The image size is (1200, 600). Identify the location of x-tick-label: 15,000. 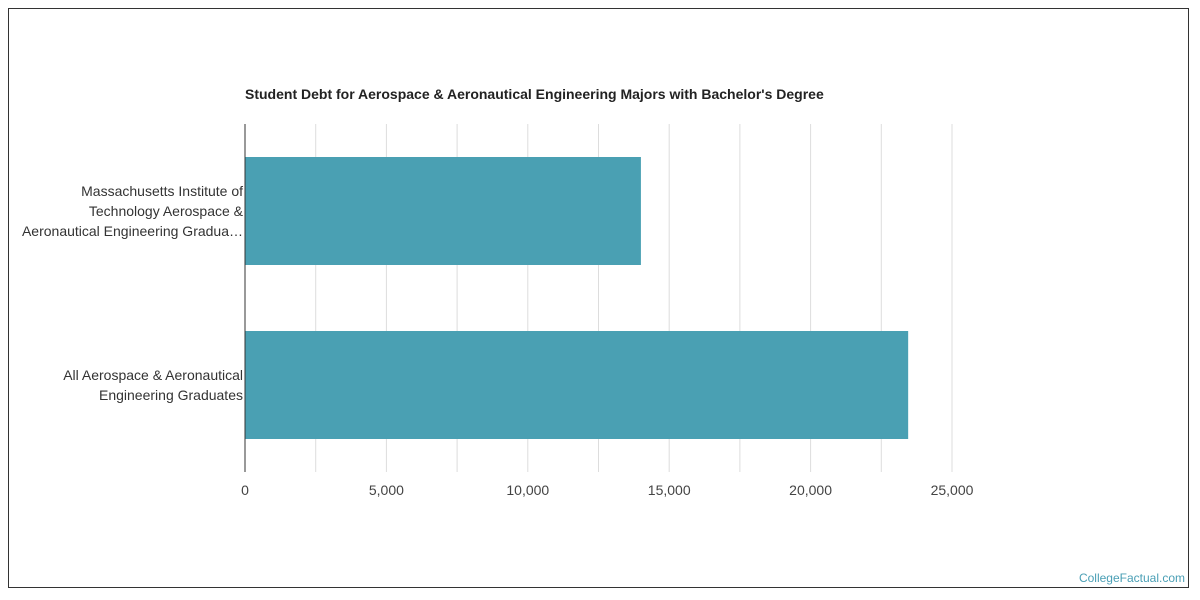
(669, 490).